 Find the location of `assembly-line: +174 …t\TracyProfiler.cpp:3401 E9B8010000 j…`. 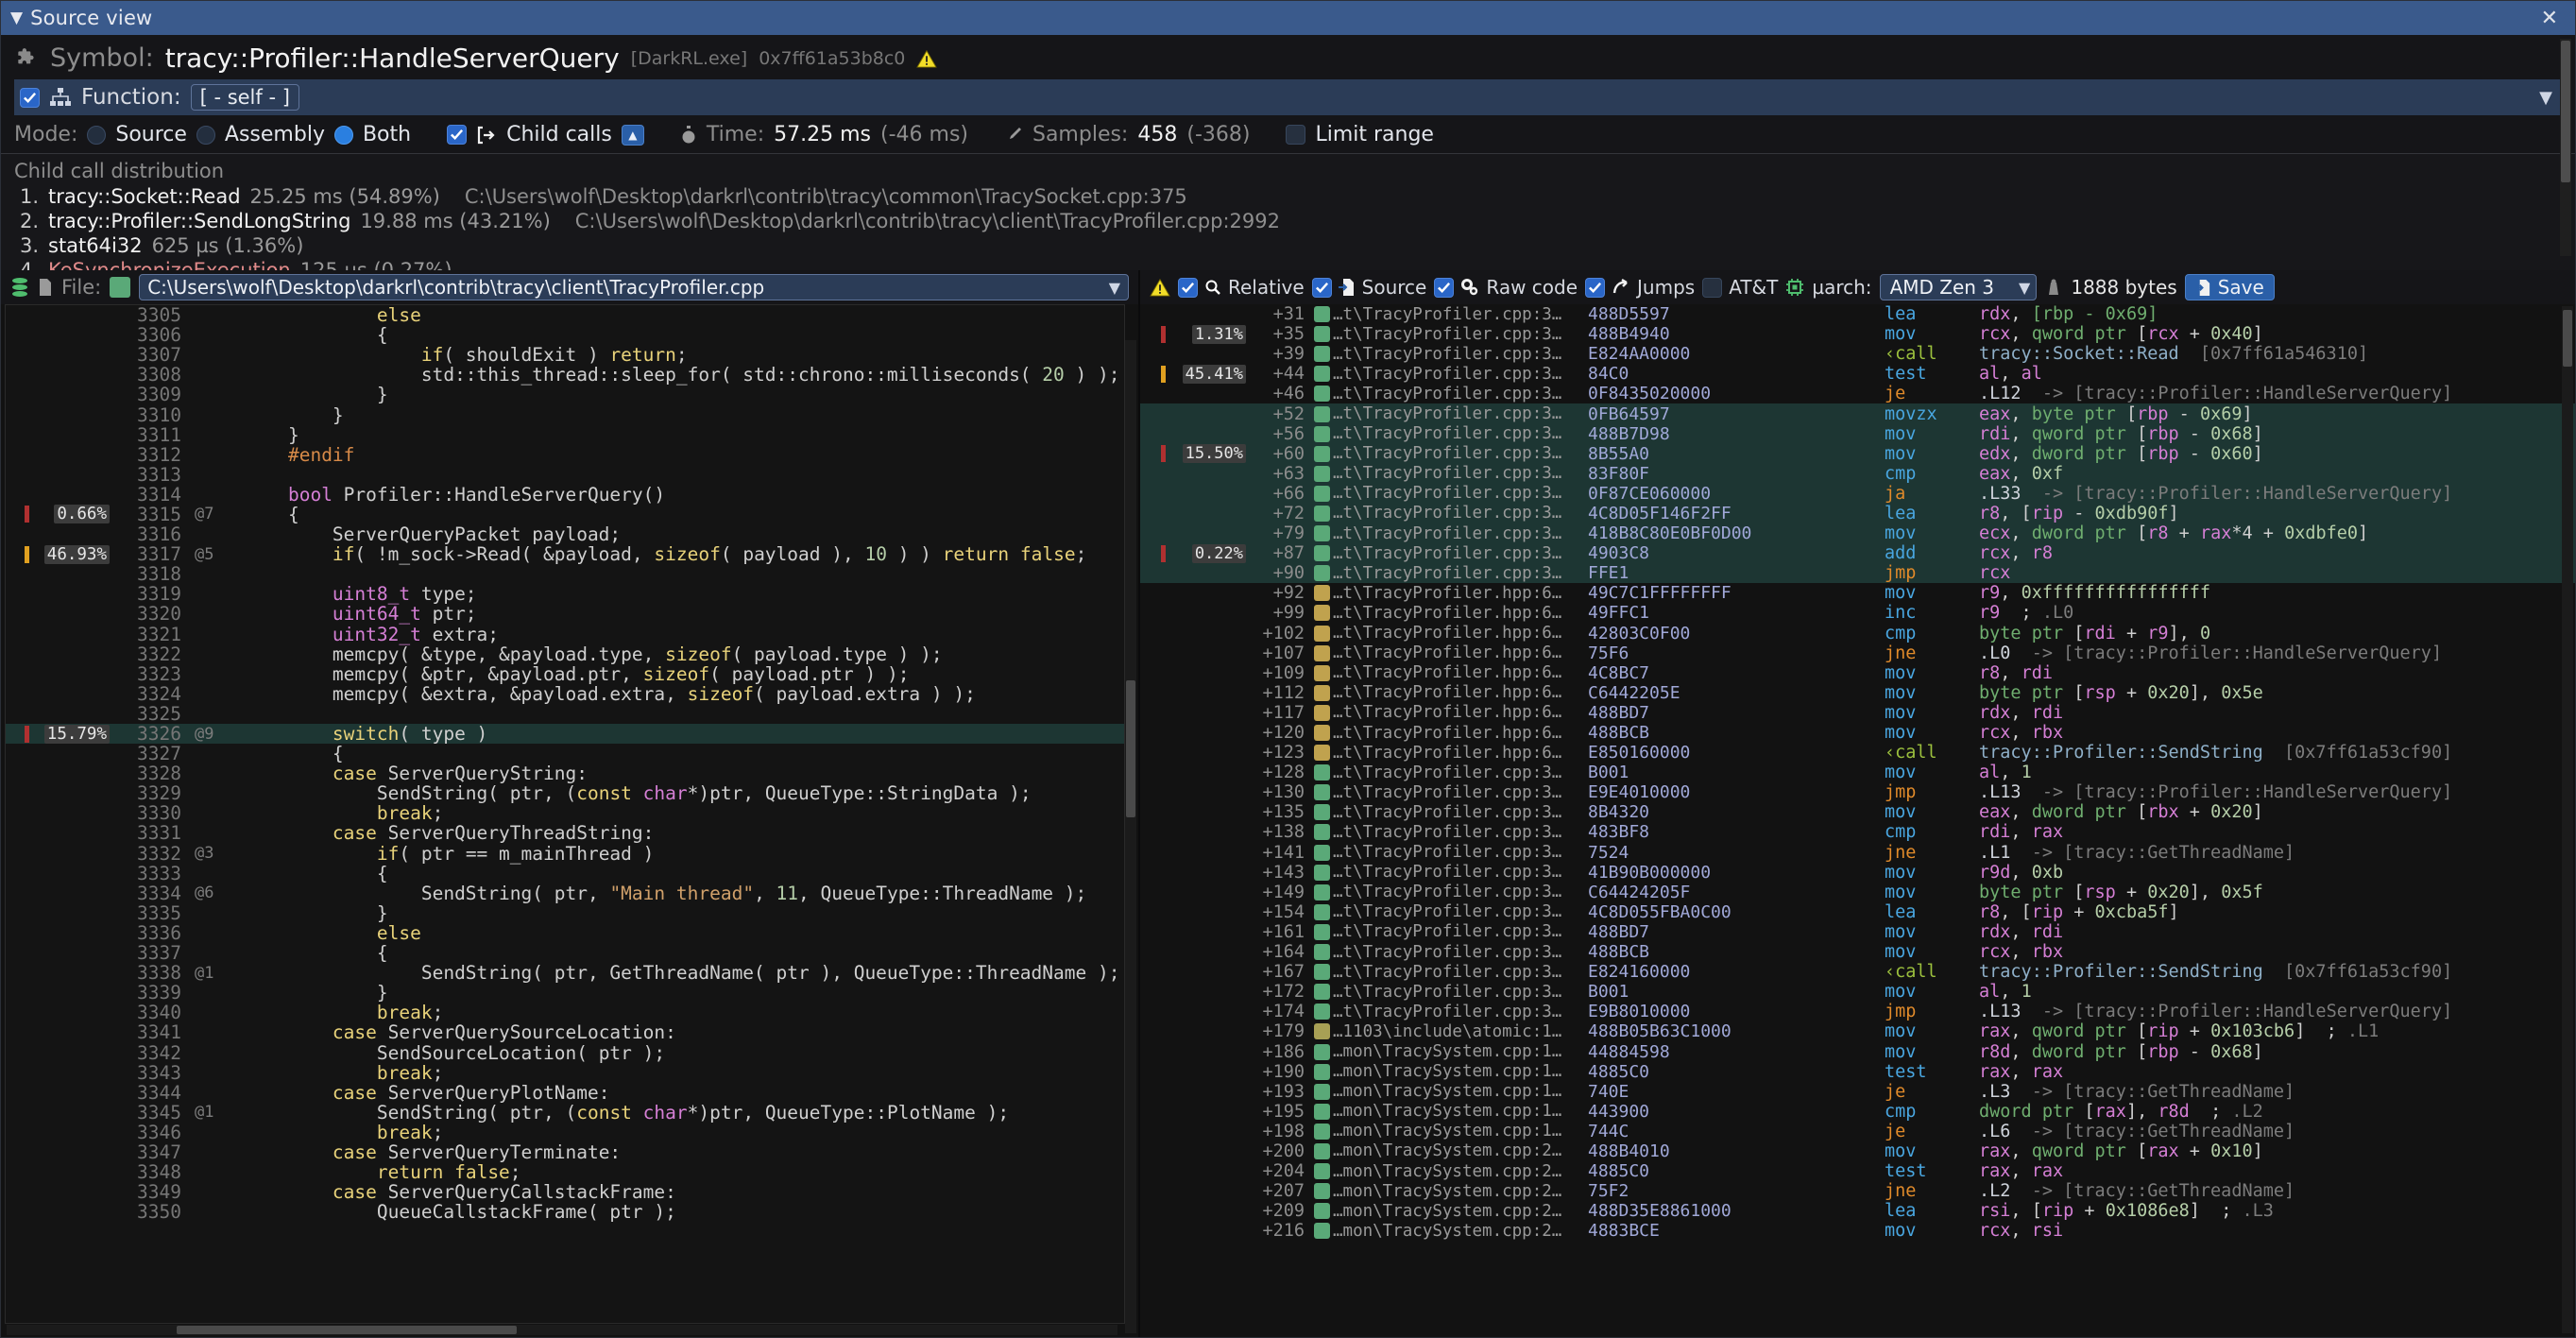

assembly-line: +174 …t\TracyProfiler.cpp:3401 E9B8010000 j… is located at coordinates (1858, 1011).